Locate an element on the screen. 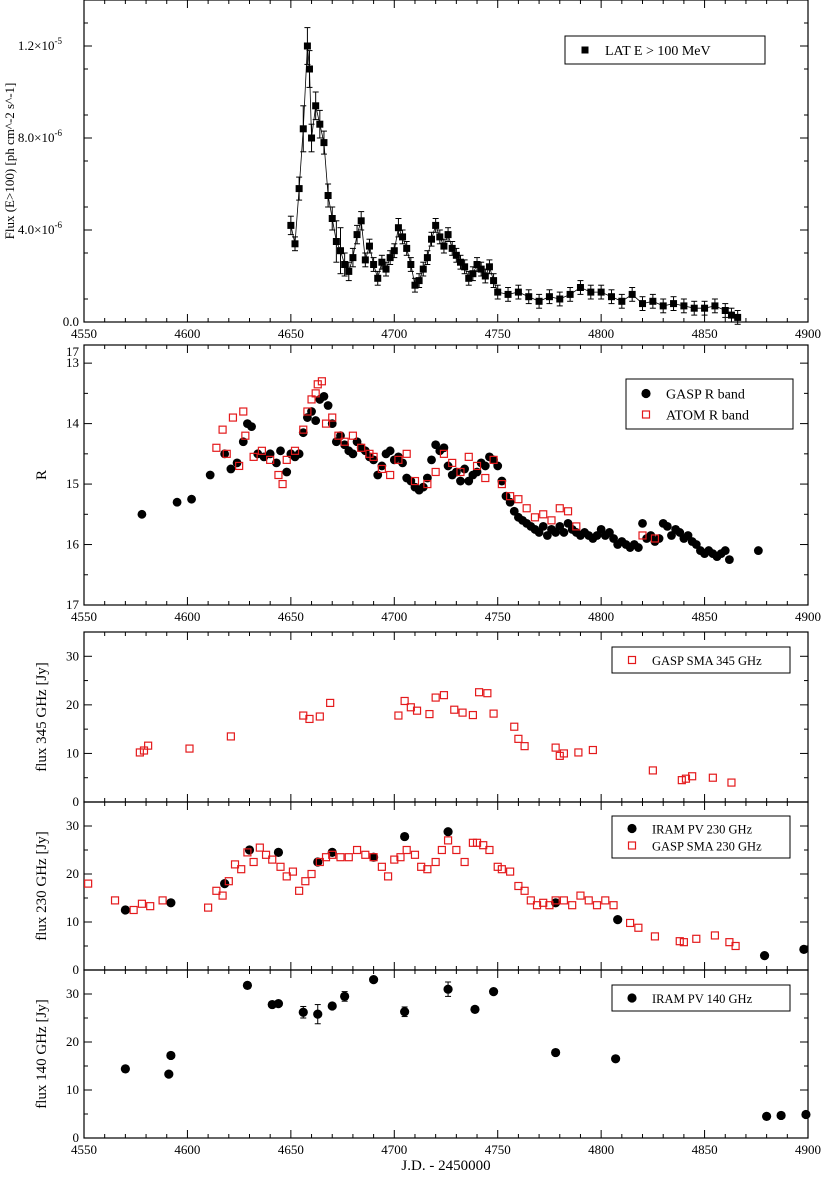 This screenshot has width=830, height=1181. x-tick-label: 4700 is located at coordinates (394, 616).